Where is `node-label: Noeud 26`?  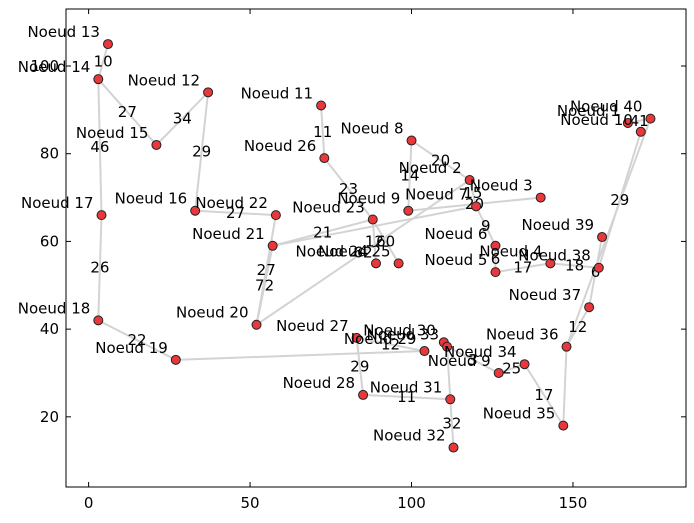
node-label: Noeud 26 is located at coordinates (280, 146).